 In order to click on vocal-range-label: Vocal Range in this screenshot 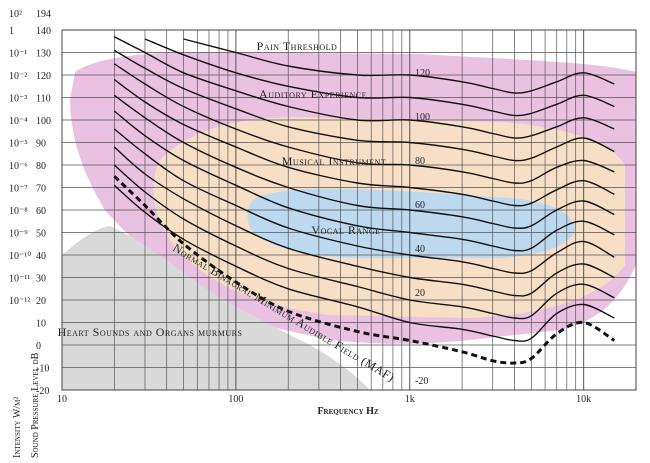, I will do `click(345, 230)`.